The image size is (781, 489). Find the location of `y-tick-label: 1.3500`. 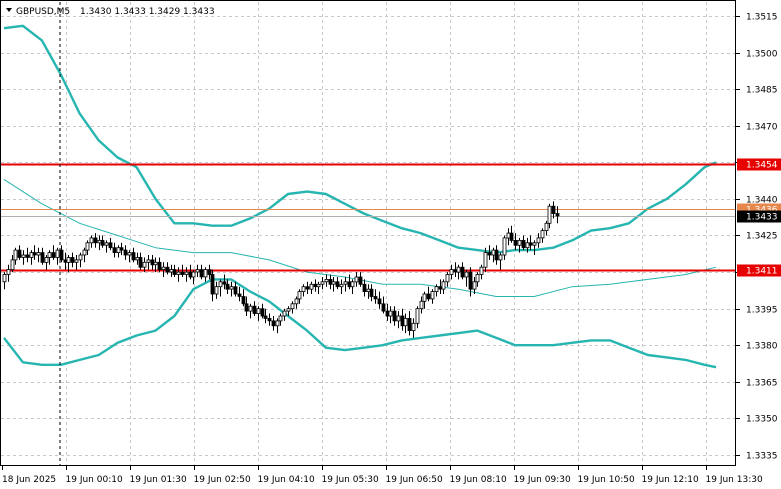

y-tick-label: 1.3500 is located at coordinates (762, 55).